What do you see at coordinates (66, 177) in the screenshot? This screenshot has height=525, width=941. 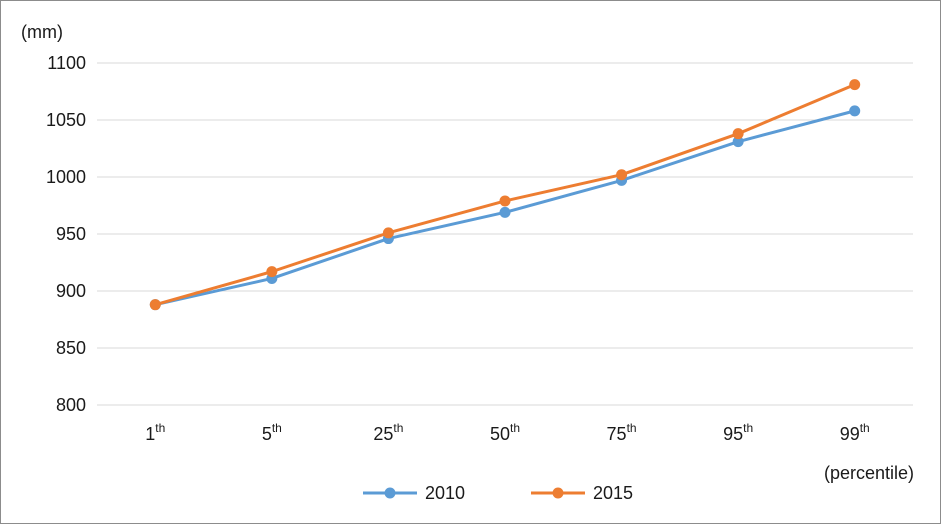 I see `y-tick-label: 1000` at bounding box center [66, 177].